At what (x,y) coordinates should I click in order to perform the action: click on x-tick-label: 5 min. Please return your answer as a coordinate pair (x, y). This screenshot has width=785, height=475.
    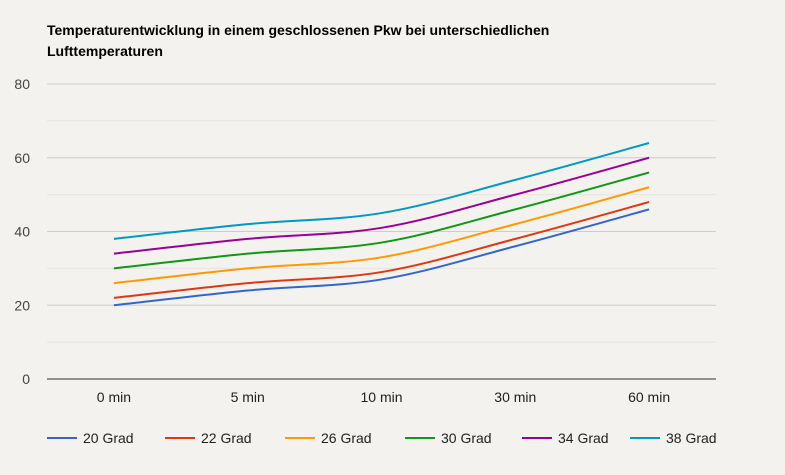
    Looking at the image, I should click on (248, 397).